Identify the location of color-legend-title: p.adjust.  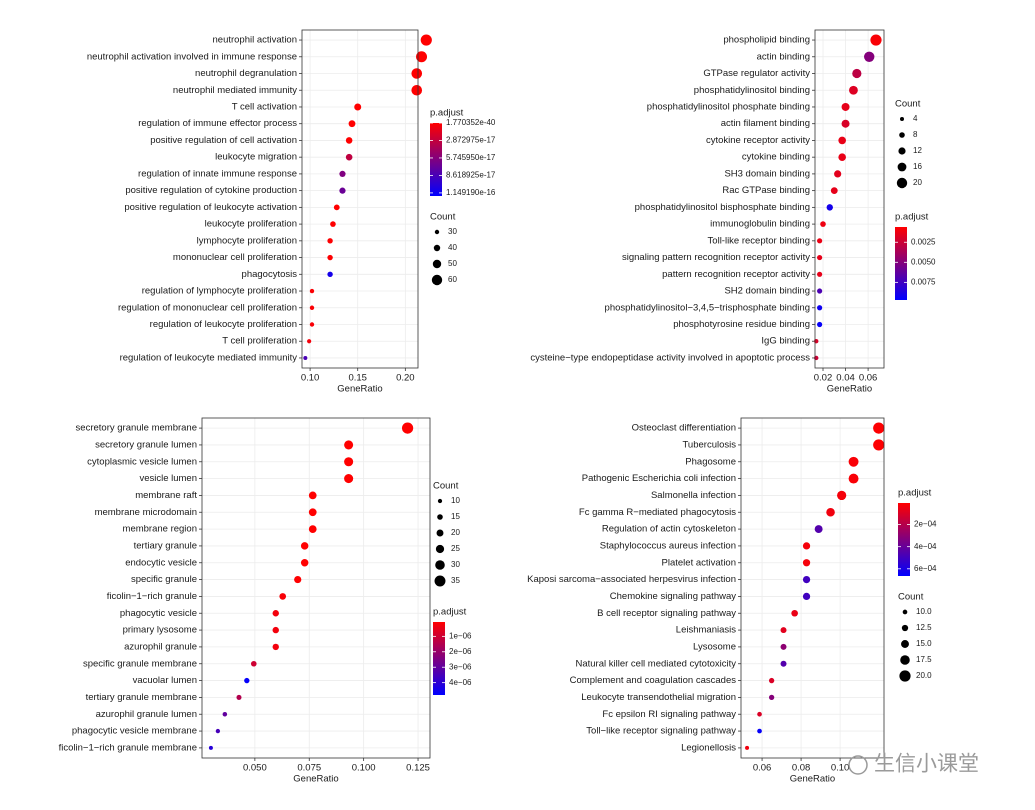
(447, 113).